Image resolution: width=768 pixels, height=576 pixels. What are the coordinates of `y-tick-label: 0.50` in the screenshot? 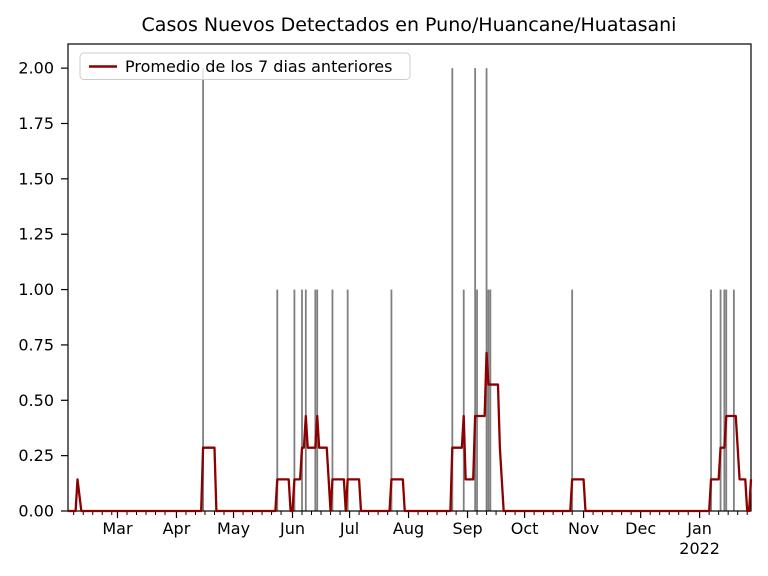 It's located at (36, 400).